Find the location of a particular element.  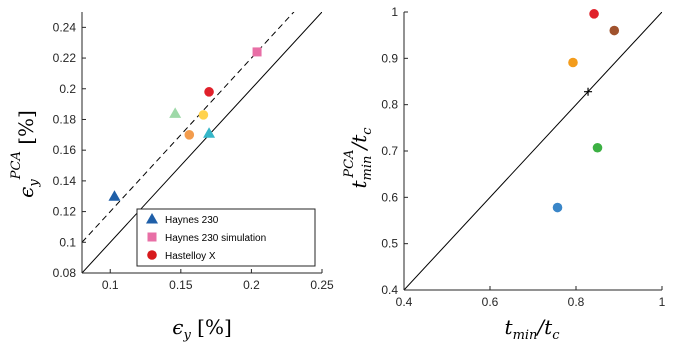

svg-text: tmin/tc is located at coordinates (533, 329).